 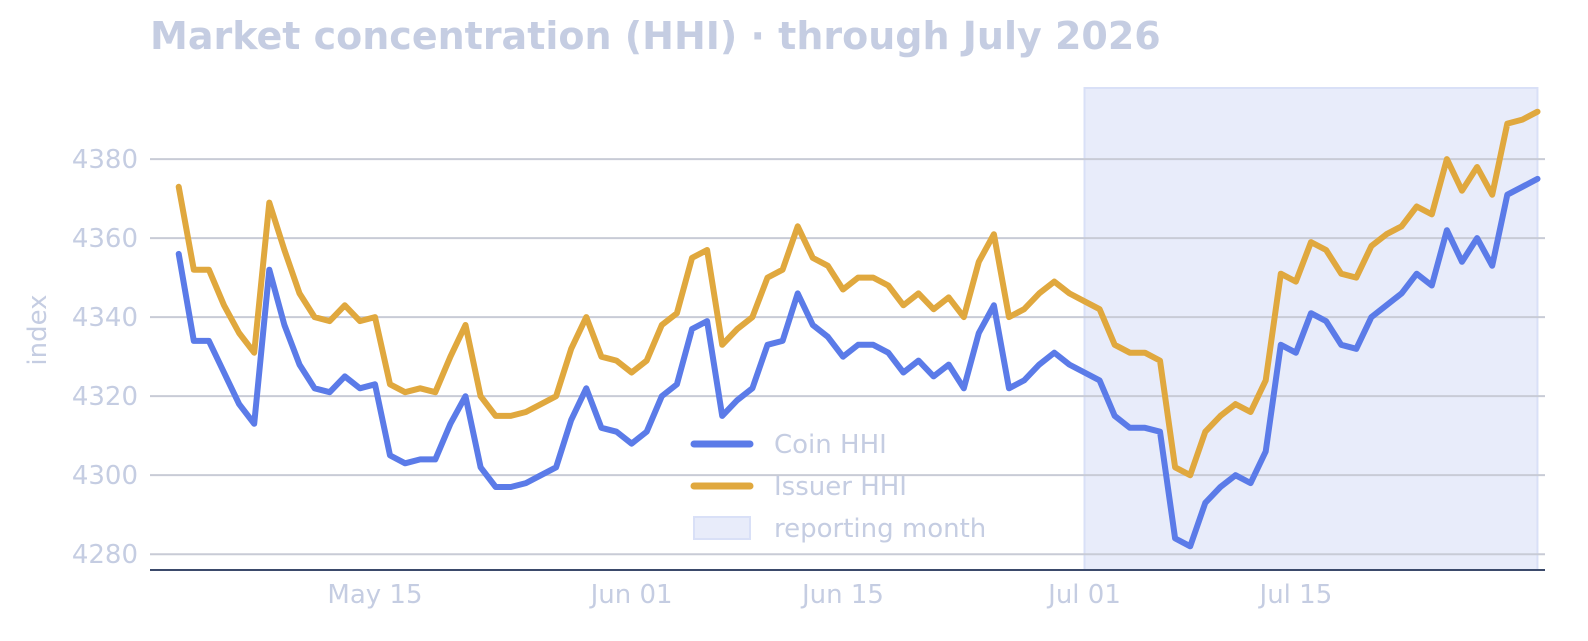 What do you see at coordinates (722, 528) in the screenshot?
I see `legend-swatch` at bounding box center [722, 528].